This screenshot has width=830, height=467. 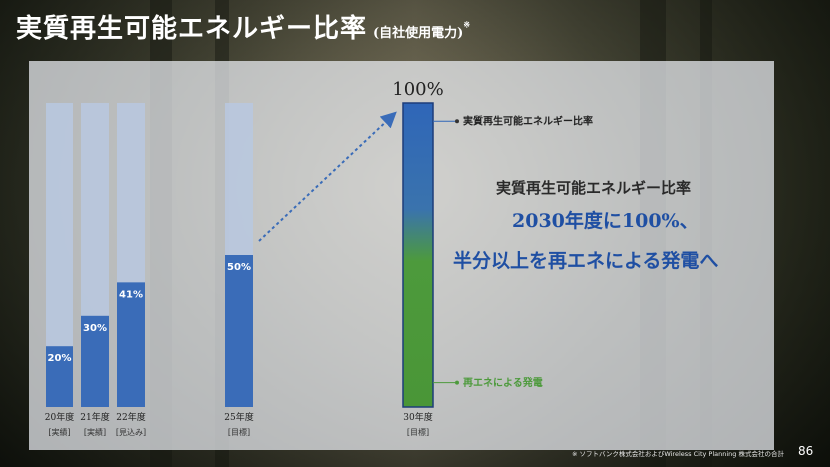 What do you see at coordinates (417, 417) in the screenshot?
I see `category-label: 30年度` at bounding box center [417, 417].